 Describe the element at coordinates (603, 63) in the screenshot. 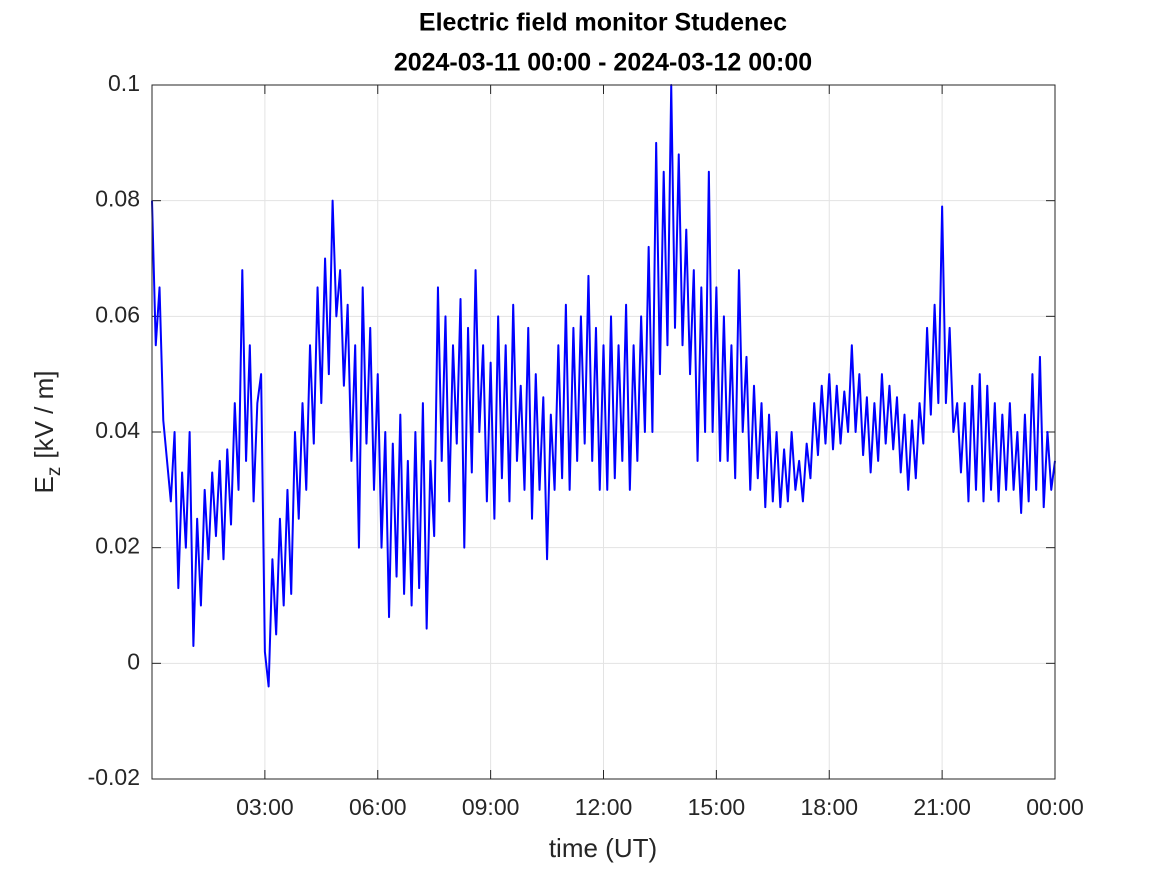

I see `chart-subtitle: 2024-03-11 00:00 - 2024-03-12 00:00` at that location.